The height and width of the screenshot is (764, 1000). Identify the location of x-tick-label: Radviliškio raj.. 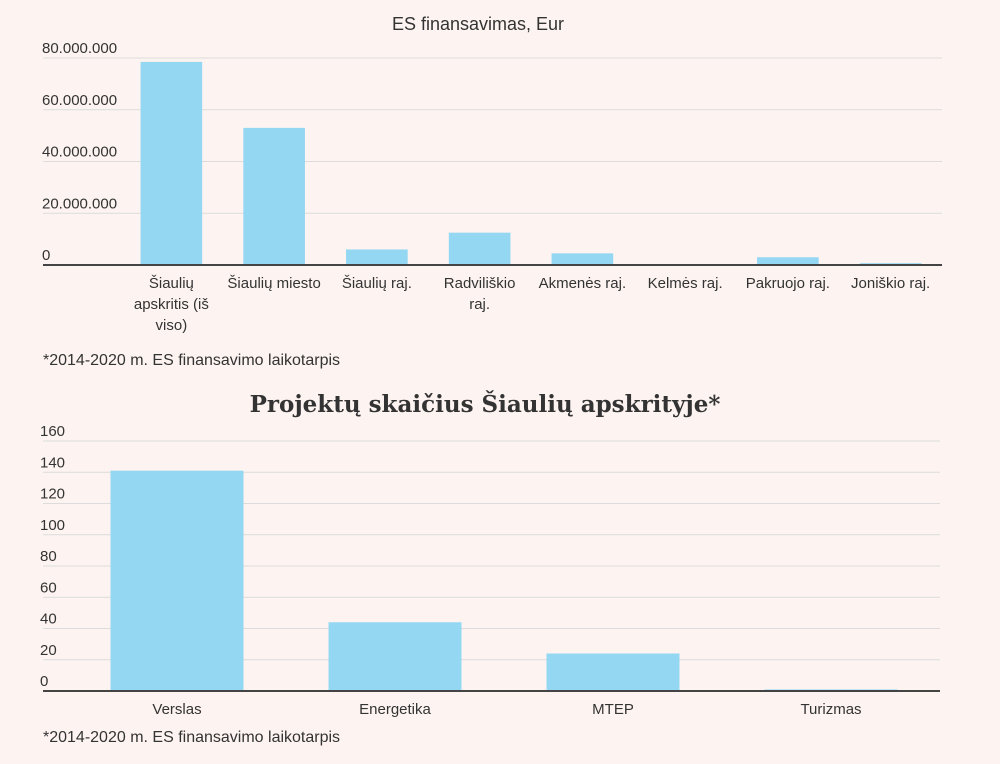
(480, 294).